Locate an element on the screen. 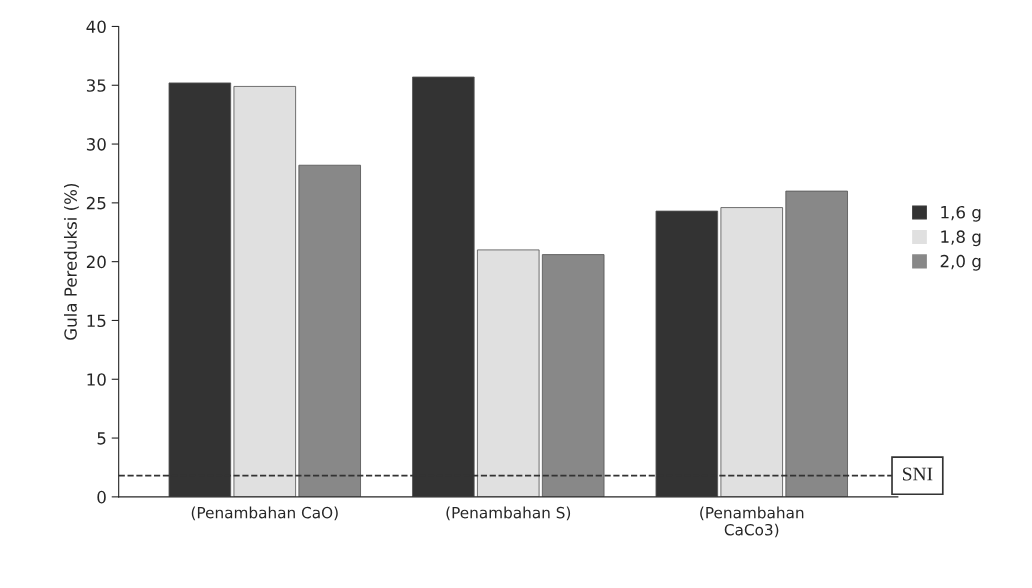 The height and width of the screenshot is (588, 1032). y-tick-label: 10 is located at coordinates (96, 379).